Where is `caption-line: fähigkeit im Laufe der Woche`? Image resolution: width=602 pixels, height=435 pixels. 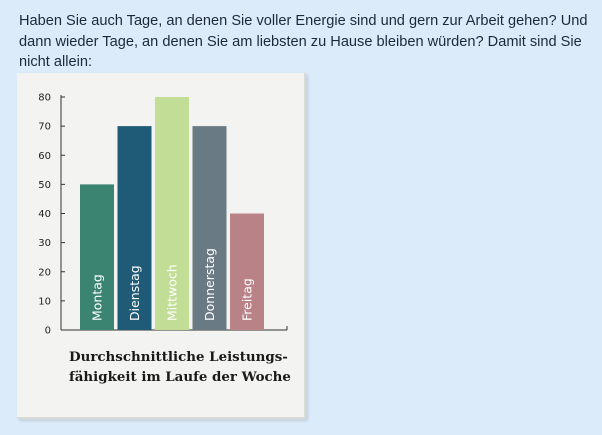 caption-line: fähigkeit im Laufe der Woche is located at coordinates (180, 377).